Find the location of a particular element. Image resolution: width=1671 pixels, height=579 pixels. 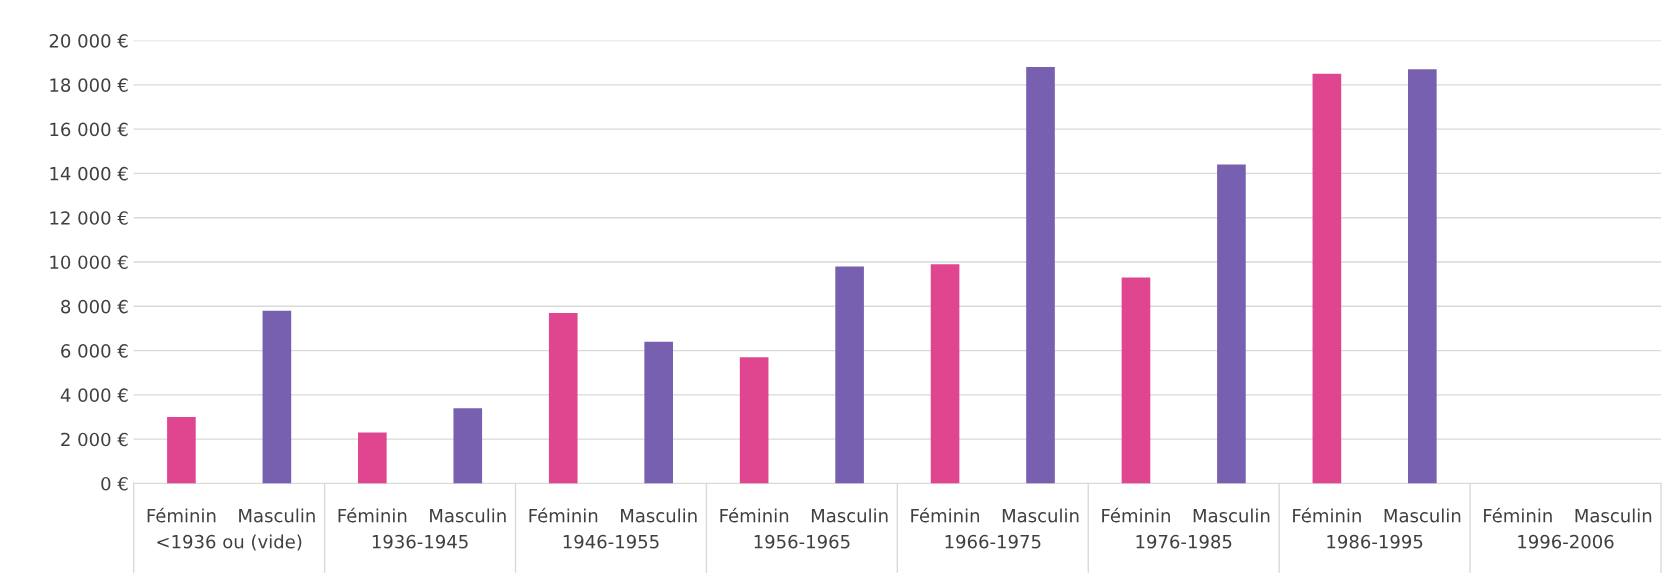

text: 1996-2006 is located at coordinates (1566, 541).